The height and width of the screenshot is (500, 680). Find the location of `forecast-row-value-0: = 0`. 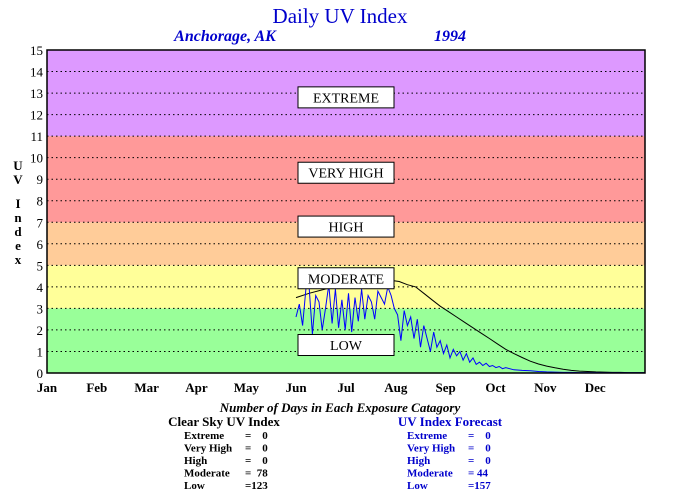

forecast-row-value-0: = 0 is located at coordinates (479, 436).